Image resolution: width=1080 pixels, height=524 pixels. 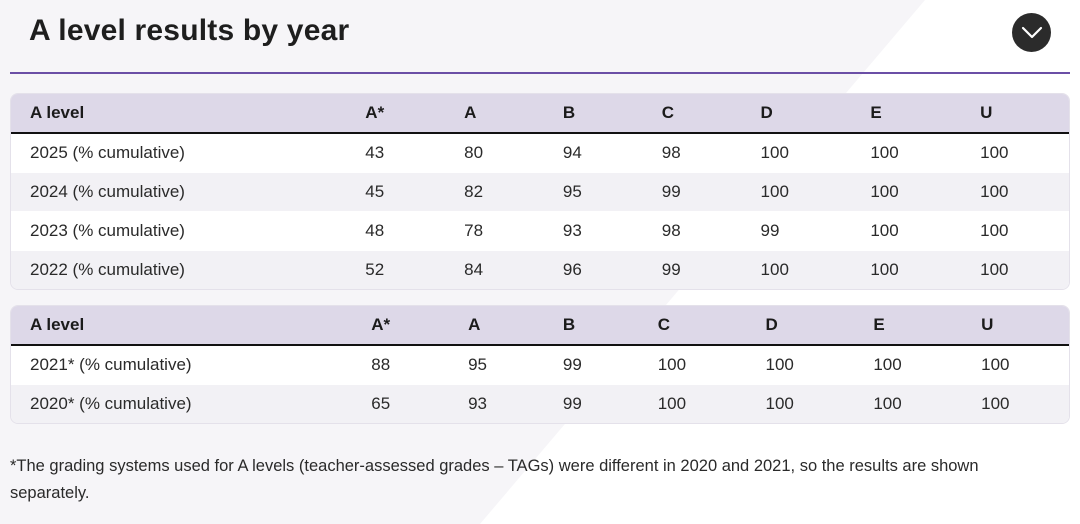 What do you see at coordinates (593, 270) in the screenshot?
I see `table-cell: 96` at bounding box center [593, 270].